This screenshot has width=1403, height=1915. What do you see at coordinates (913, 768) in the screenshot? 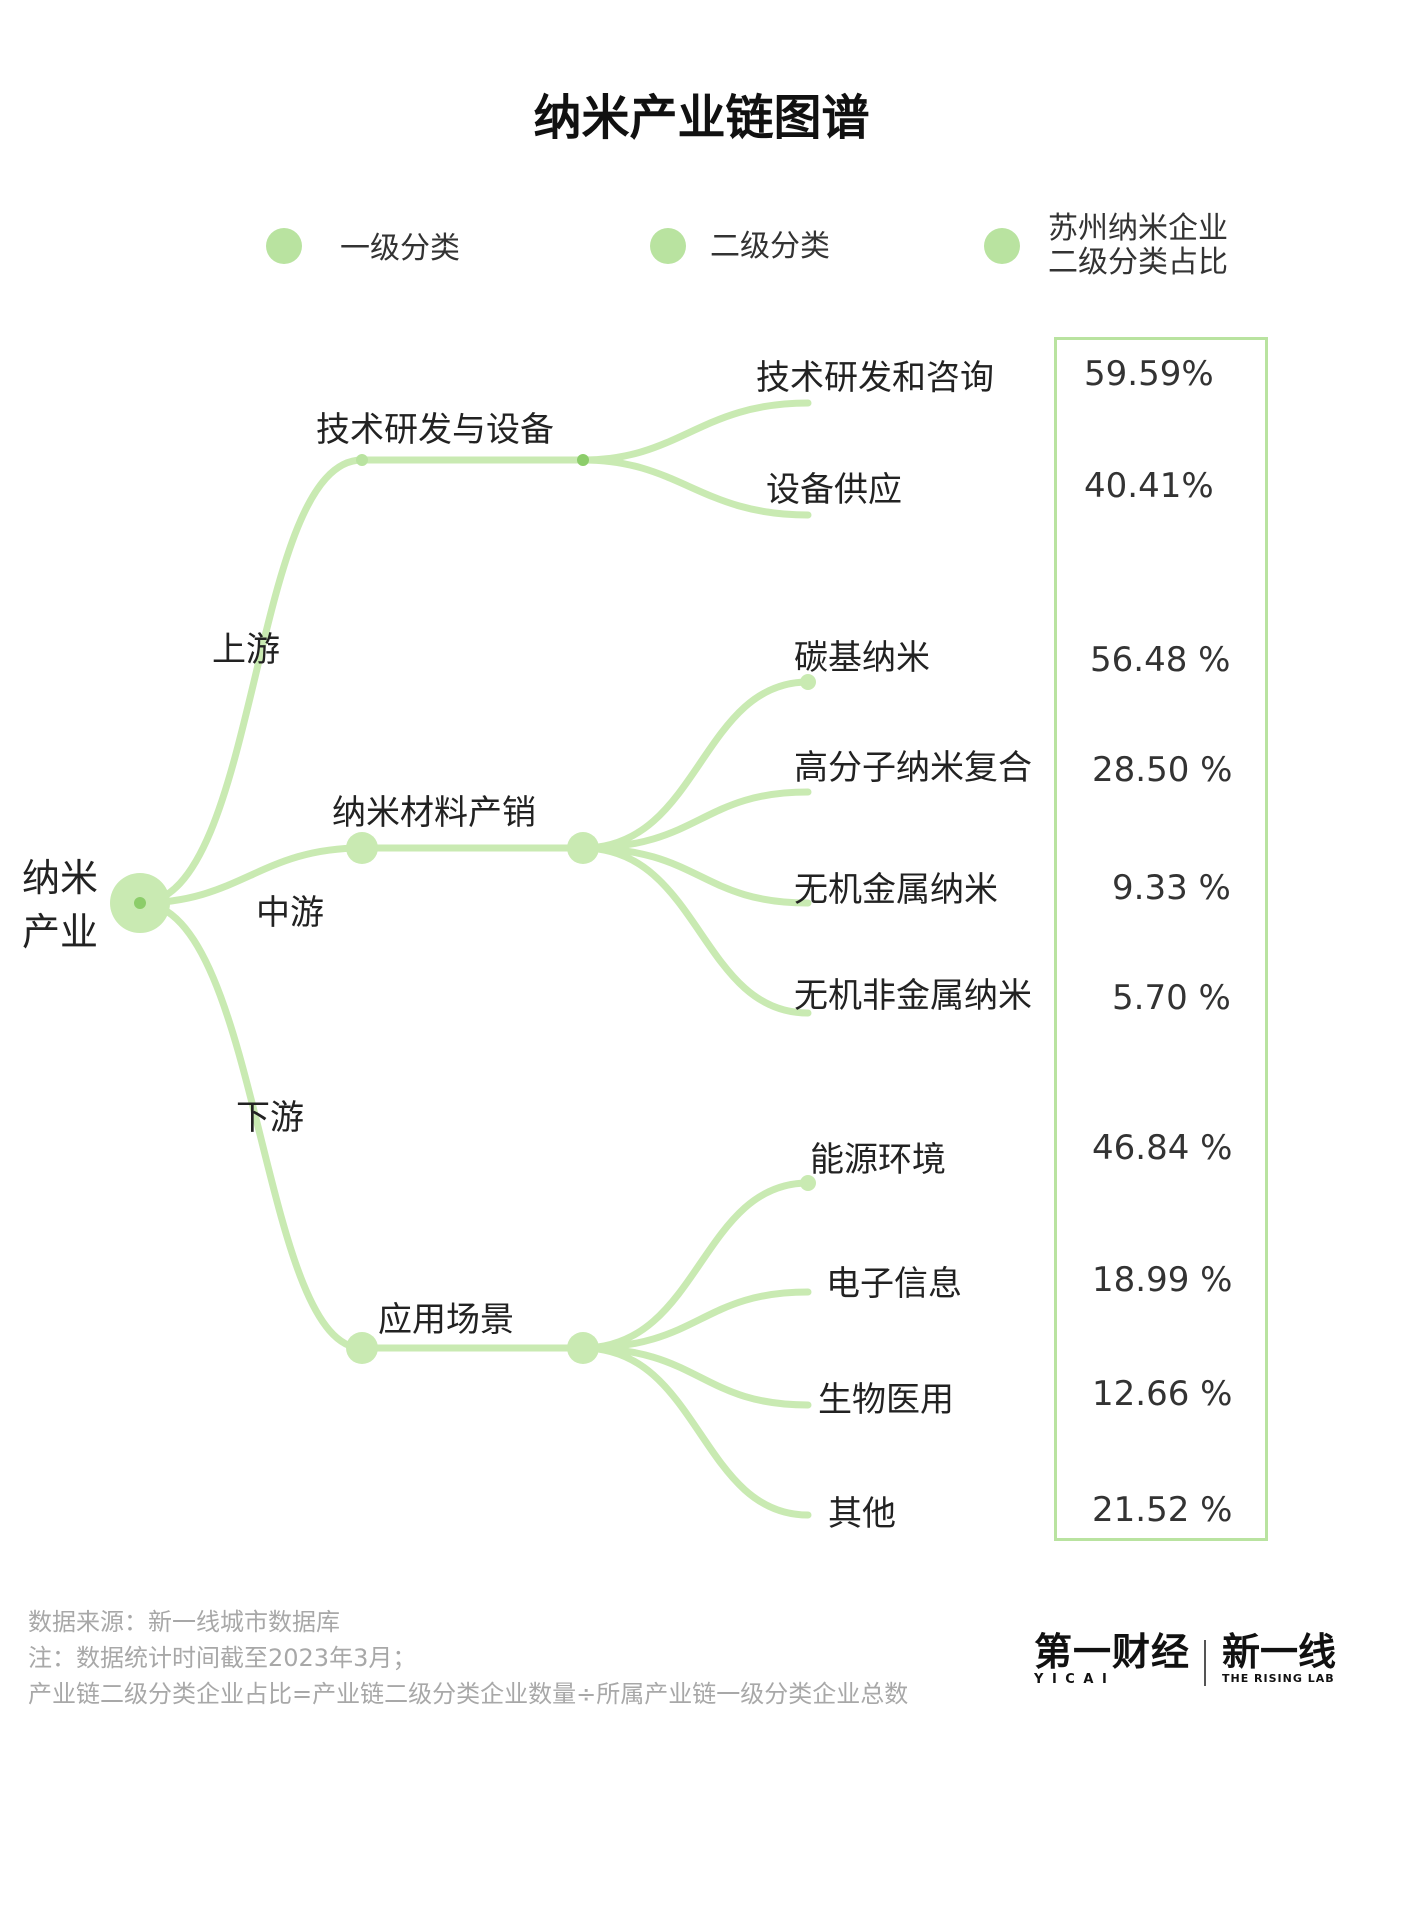
I see `level2-label: 高分子纳米复合` at bounding box center [913, 768].